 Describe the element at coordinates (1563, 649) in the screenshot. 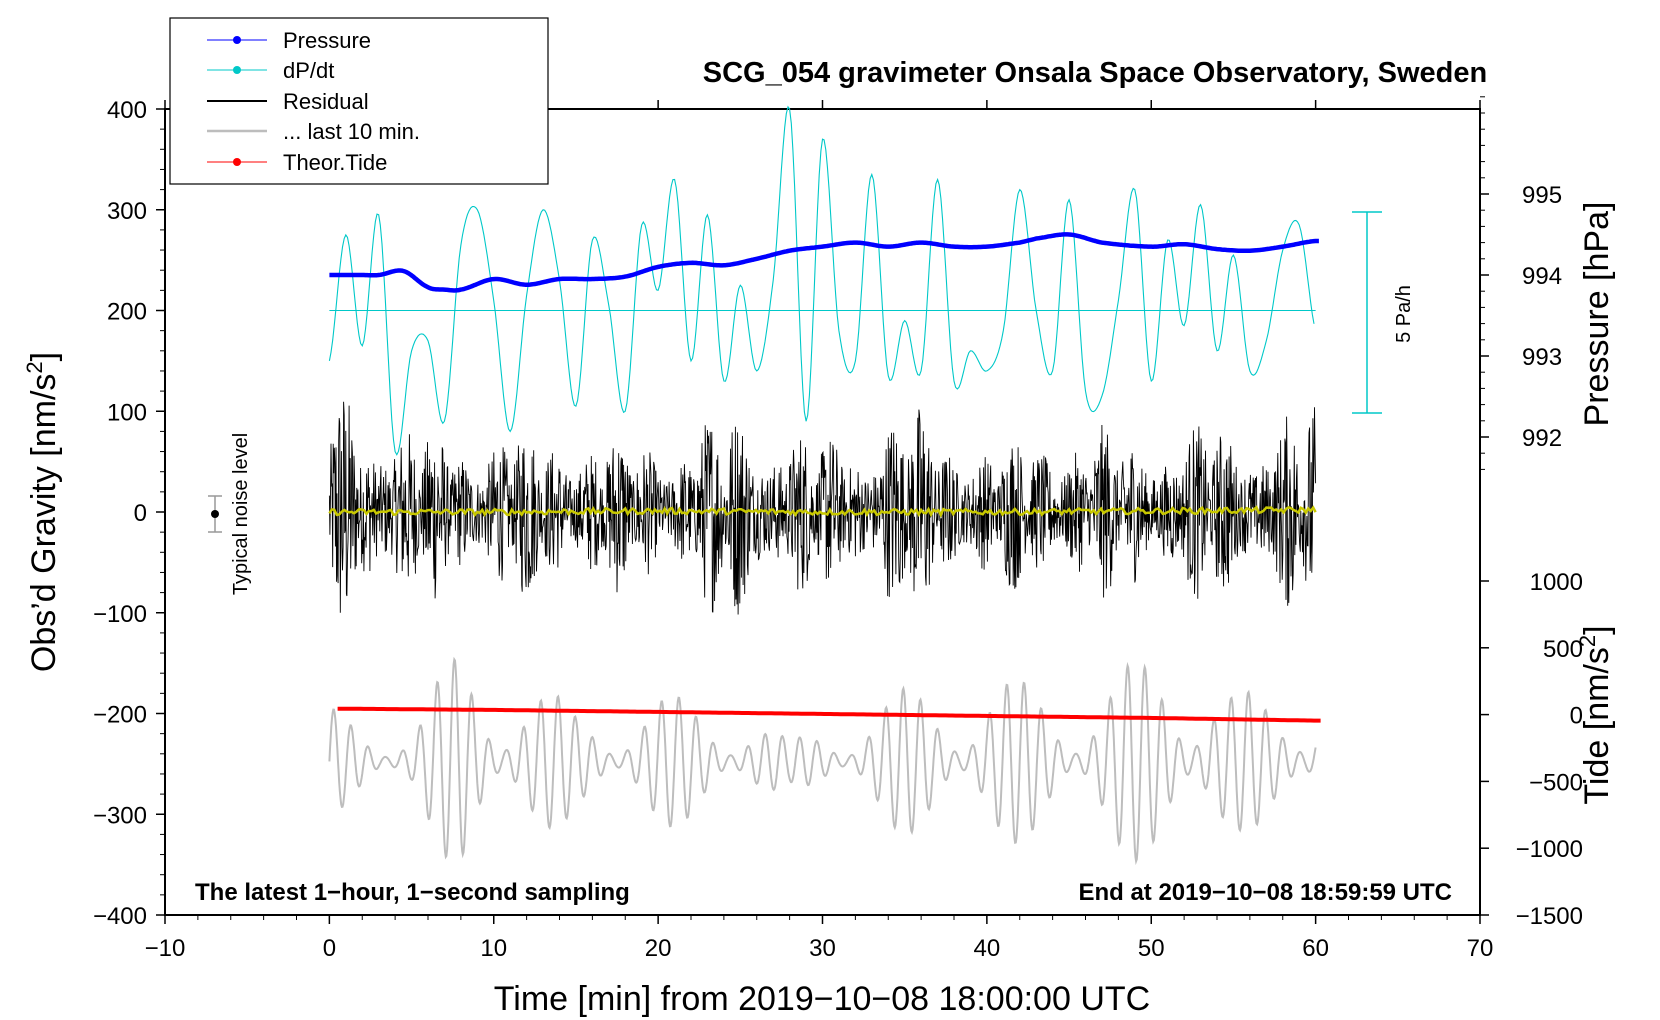

I see `tide-tick-label: 500` at that location.